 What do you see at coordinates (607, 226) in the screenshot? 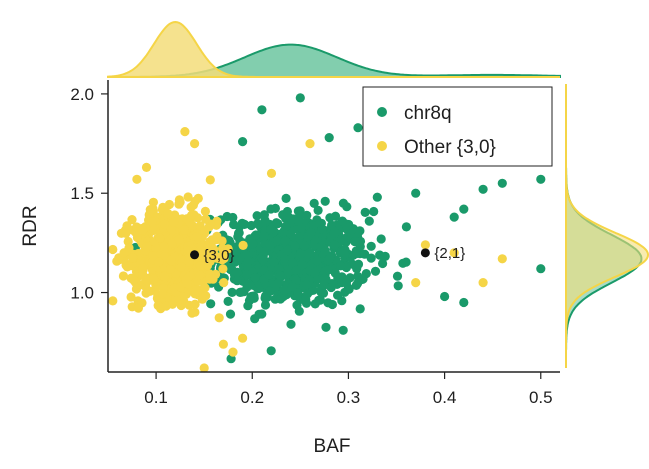
I see `right-density-other` at bounding box center [607, 226].